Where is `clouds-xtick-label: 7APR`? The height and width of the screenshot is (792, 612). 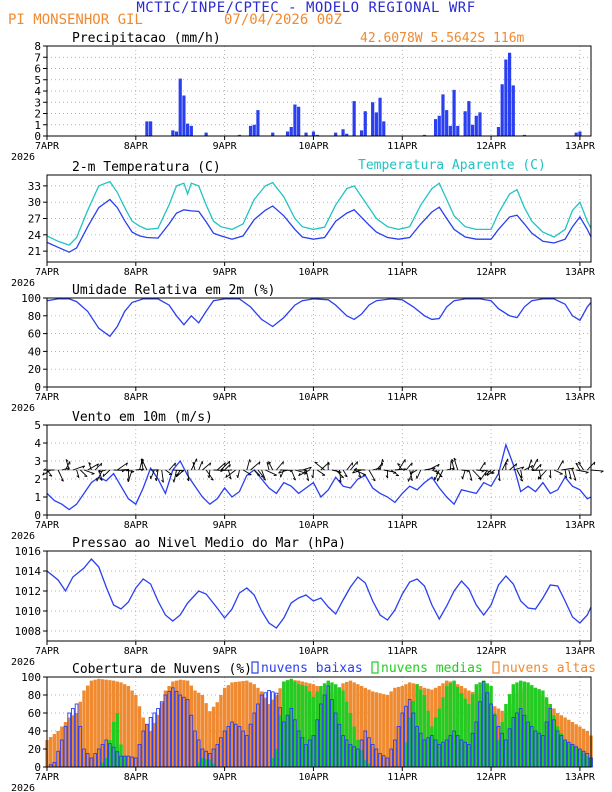 clouds-xtick-label: 7APR is located at coordinates (47, 777).